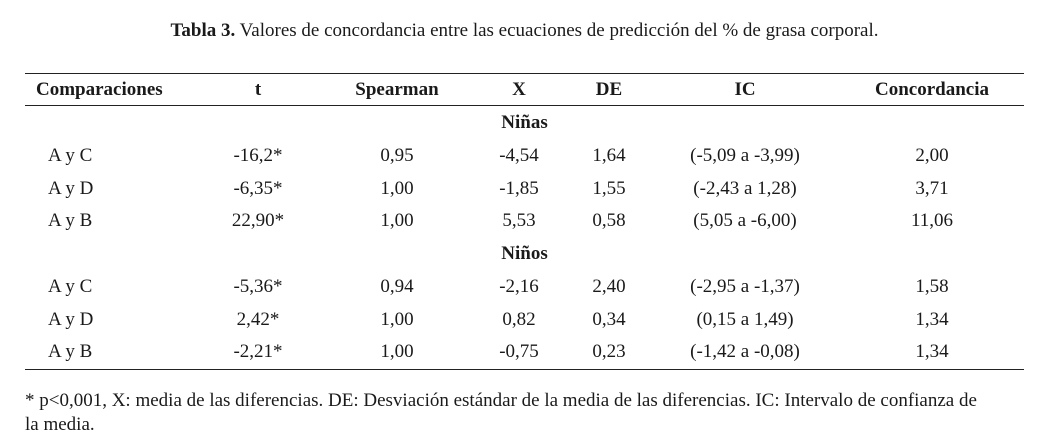  Describe the element at coordinates (258, 286) in the screenshot. I see `table-cell-t: -5,36*` at that location.